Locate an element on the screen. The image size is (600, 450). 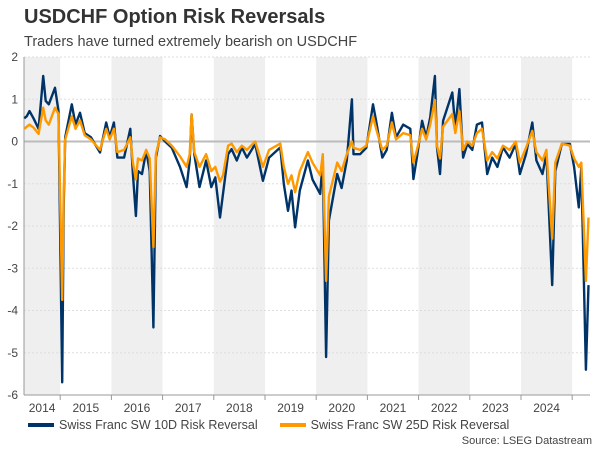
chart-title: USDCHF Option Risk Reversals is located at coordinates (175, 17).